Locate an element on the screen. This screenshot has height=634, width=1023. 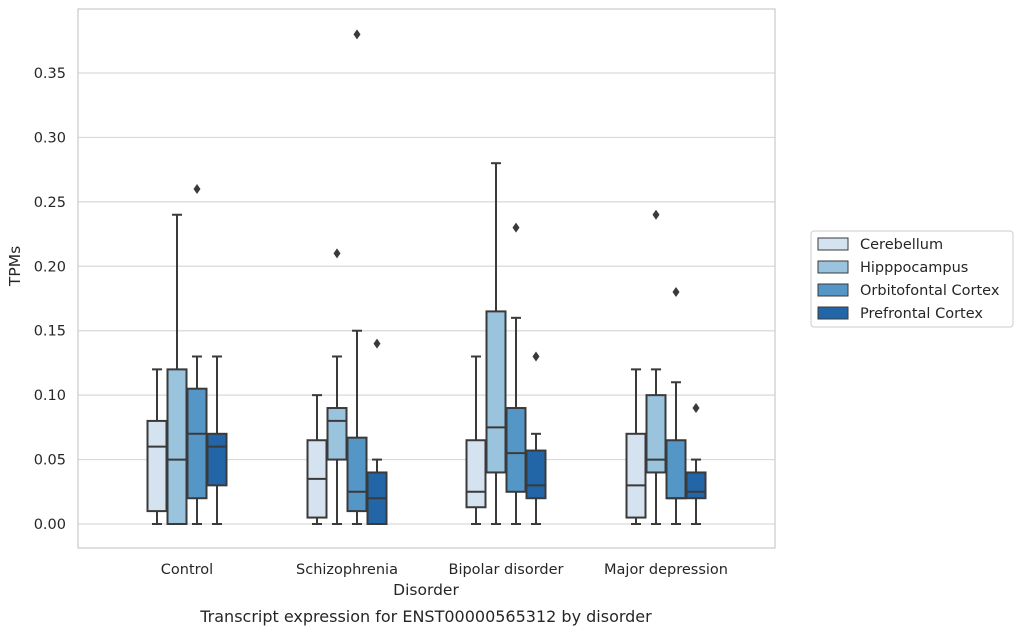
legend-label: Prefrontal Cortex is located at coordinates (921, 314).